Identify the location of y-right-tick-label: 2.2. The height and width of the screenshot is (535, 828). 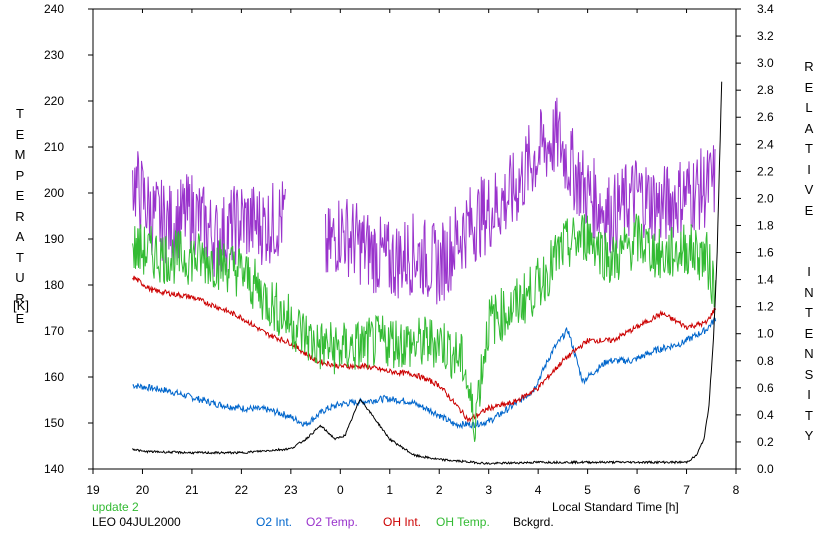
(765, 171).